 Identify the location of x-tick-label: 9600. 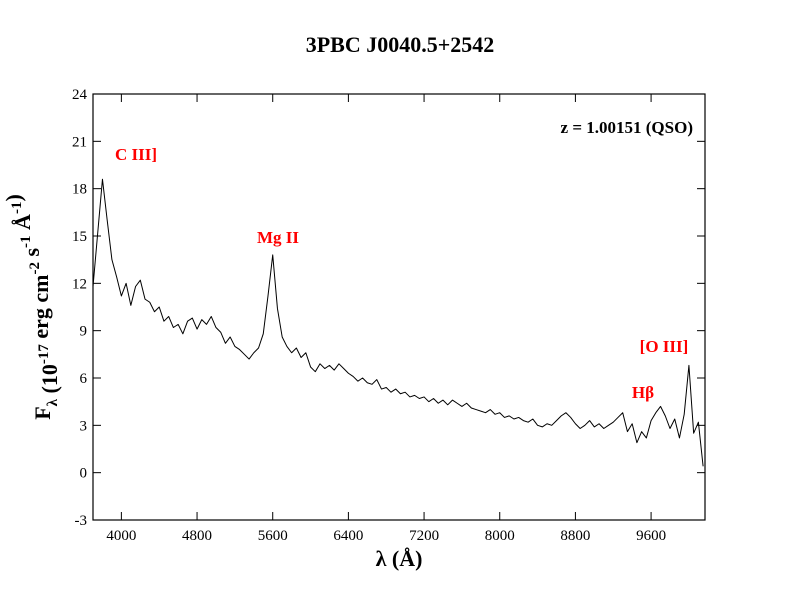
(651, 536).